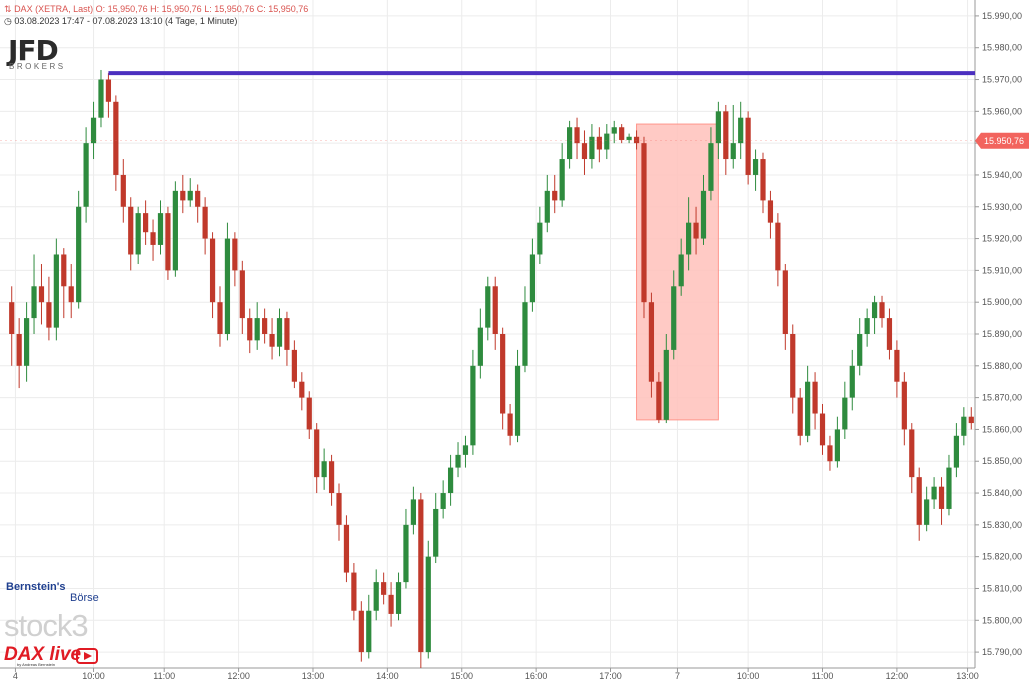 This screenshot has width=1030, height=682. What do you see at coordinates (201, 21) in the screenshot?
I see `period-label: (4 Tage, 1 Minute)` at bounding box center [201, 21].